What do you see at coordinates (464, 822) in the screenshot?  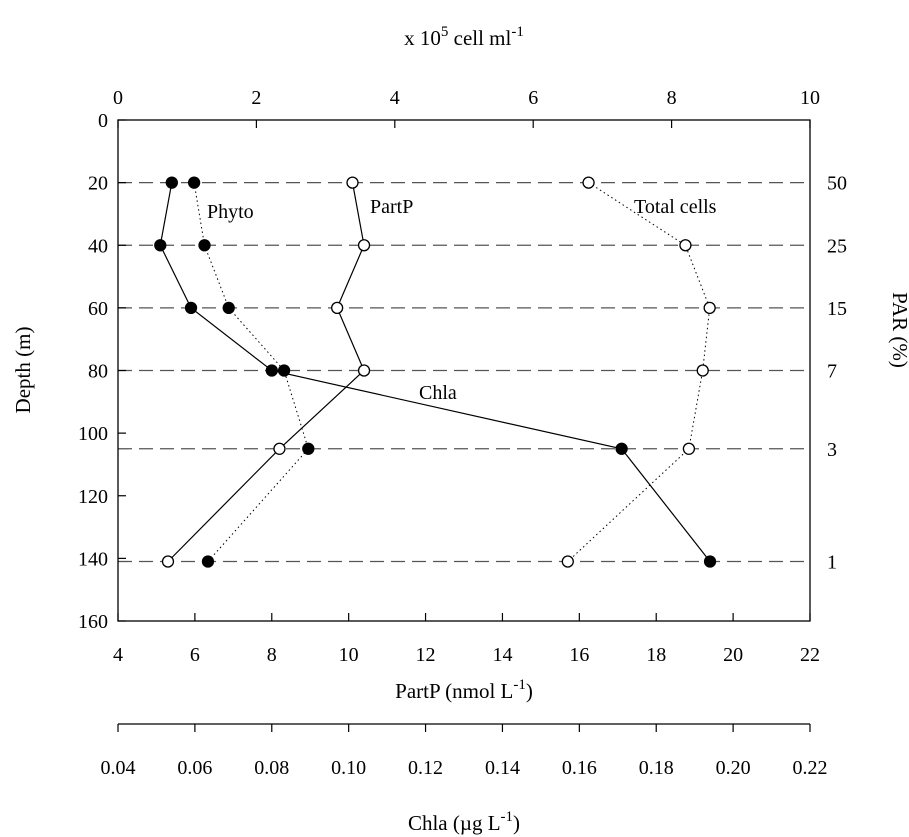 I see `x-axis-title-chla: Chla (µg L-1)` at bounding box center [464, 822].